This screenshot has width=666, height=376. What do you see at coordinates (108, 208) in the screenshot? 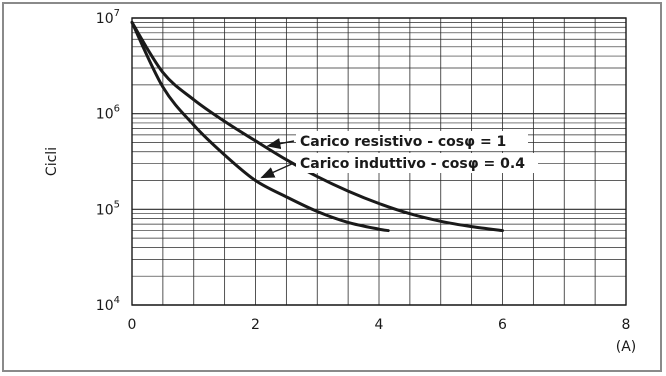
I see `y-tick-label: 10⁵` at bounding box center [108, 208].